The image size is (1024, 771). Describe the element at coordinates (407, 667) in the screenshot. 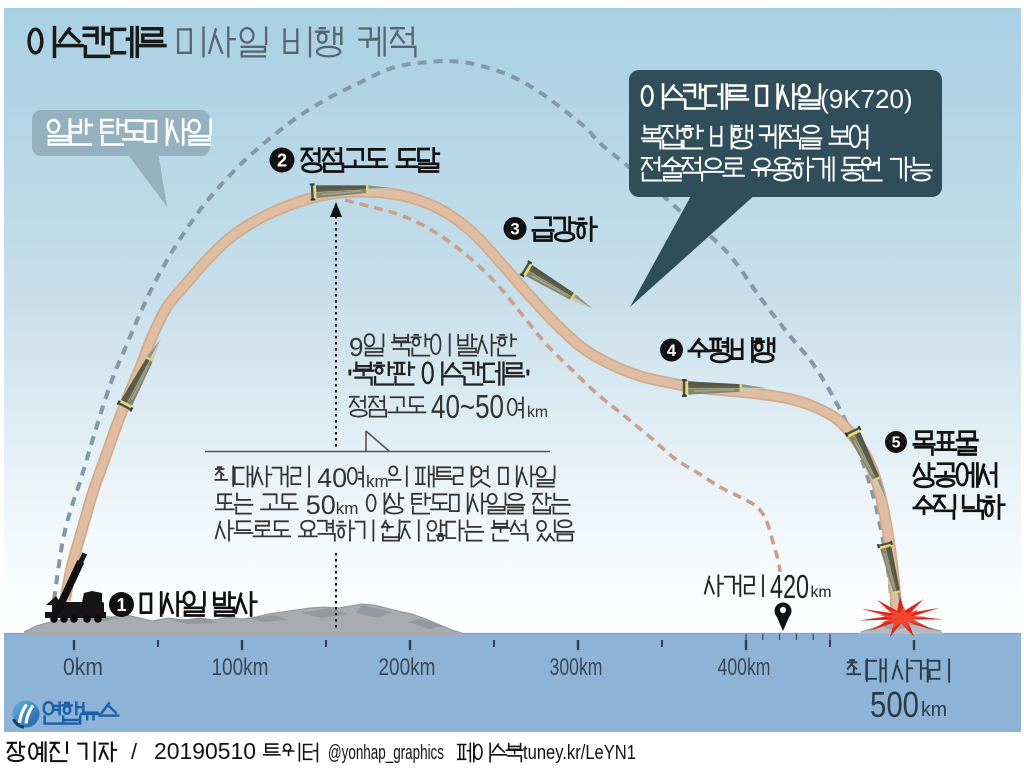

I see `svg-text: 200km` at that location.